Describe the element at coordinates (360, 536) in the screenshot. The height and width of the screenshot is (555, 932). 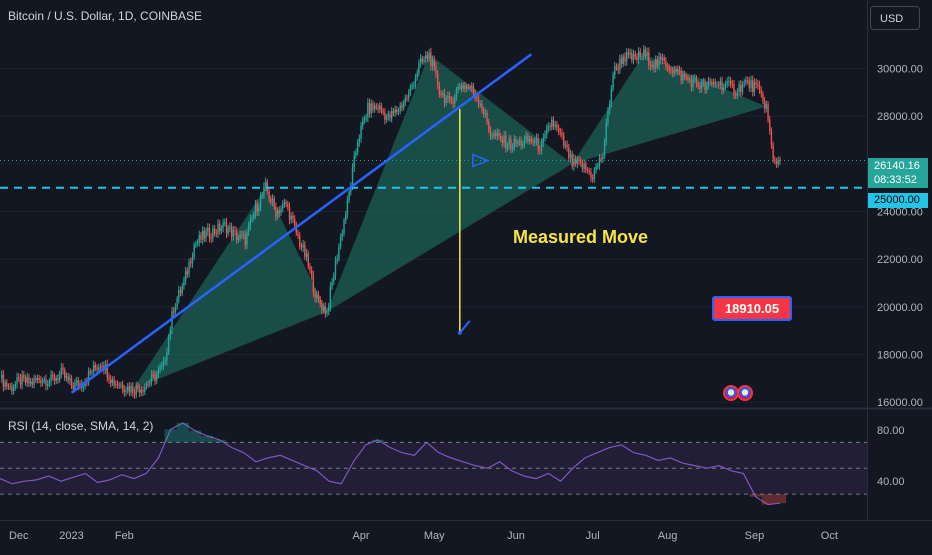
I see `time-tick-label: Apr` at that location.